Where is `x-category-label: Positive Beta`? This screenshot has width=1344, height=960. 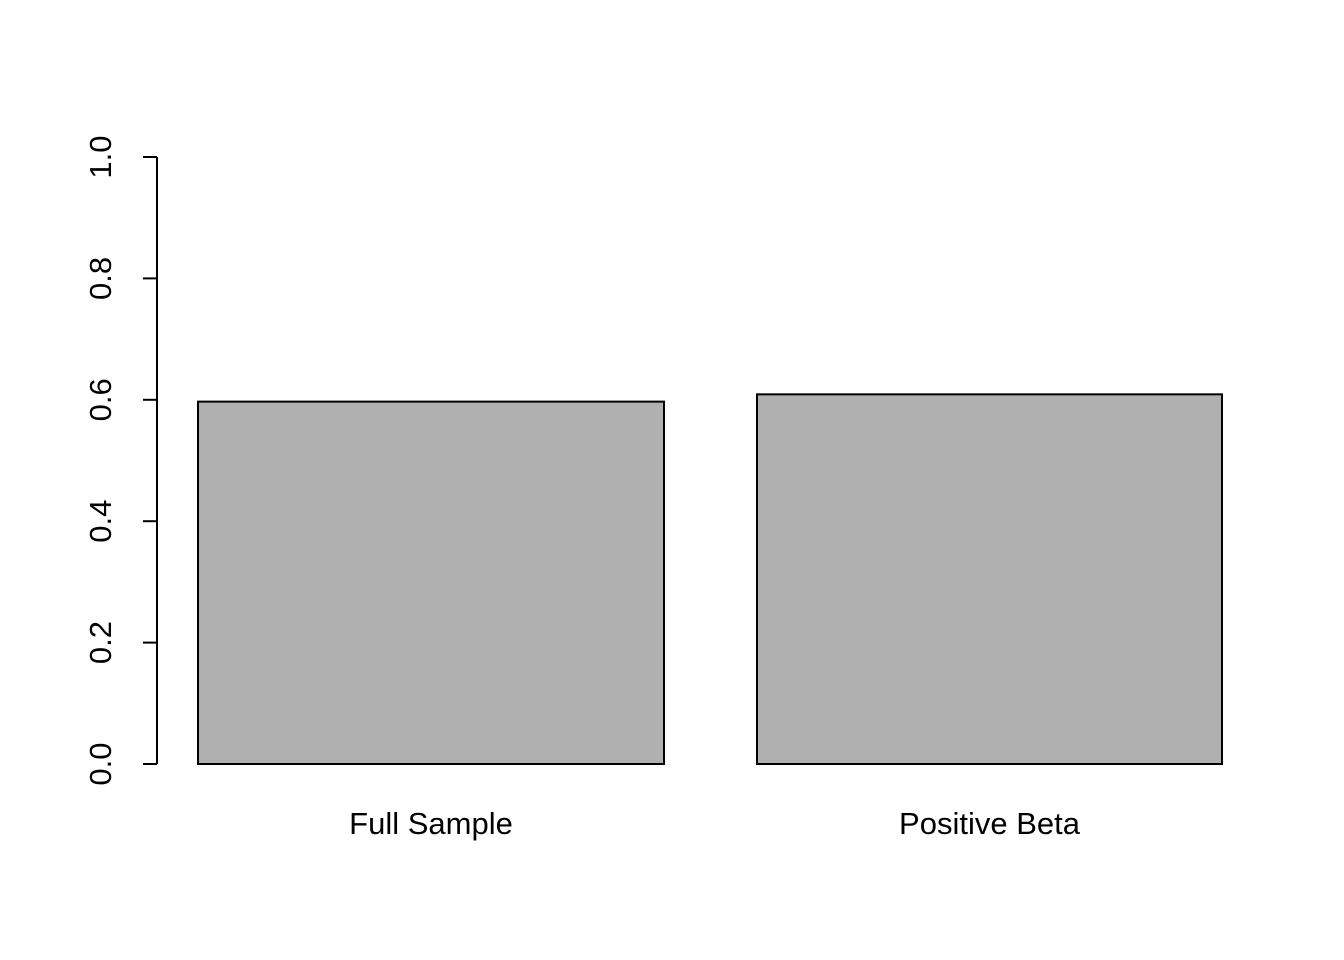
x-category-label: Positive Beta is located at coordinates (990, 823).